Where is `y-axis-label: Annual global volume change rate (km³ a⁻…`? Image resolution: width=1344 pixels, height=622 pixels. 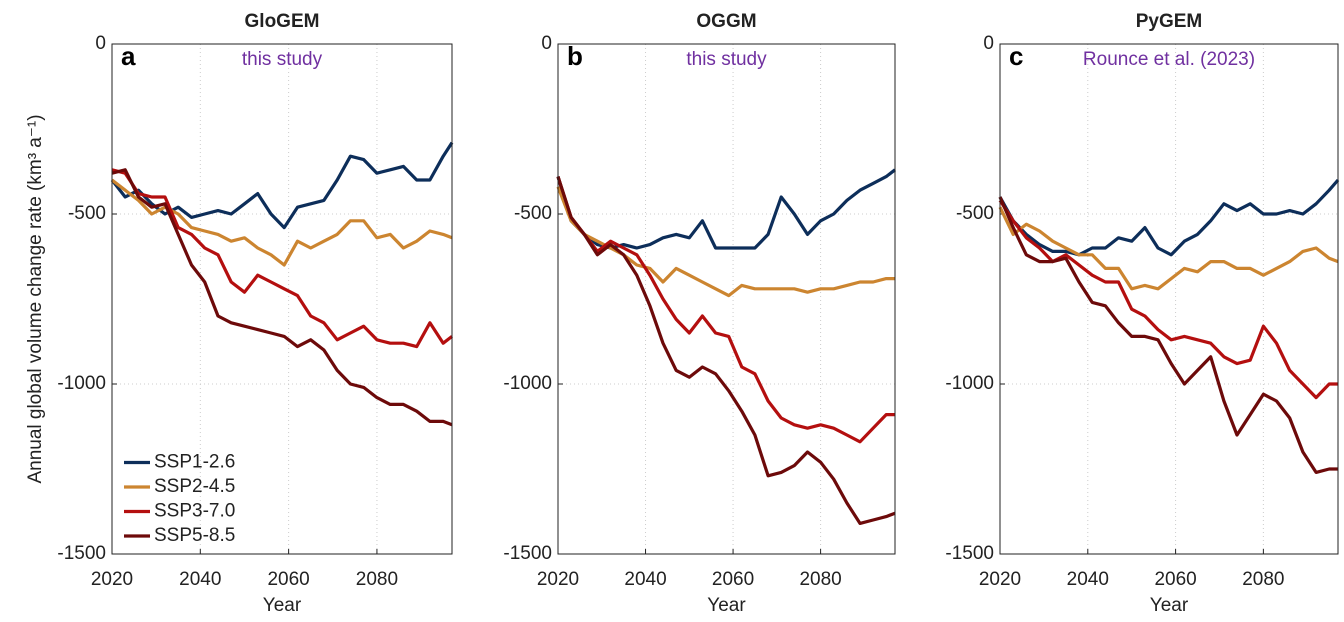 y-axis-label: Annual global volume change rate (km³ a⁻… is located at coordinates (35, 298).